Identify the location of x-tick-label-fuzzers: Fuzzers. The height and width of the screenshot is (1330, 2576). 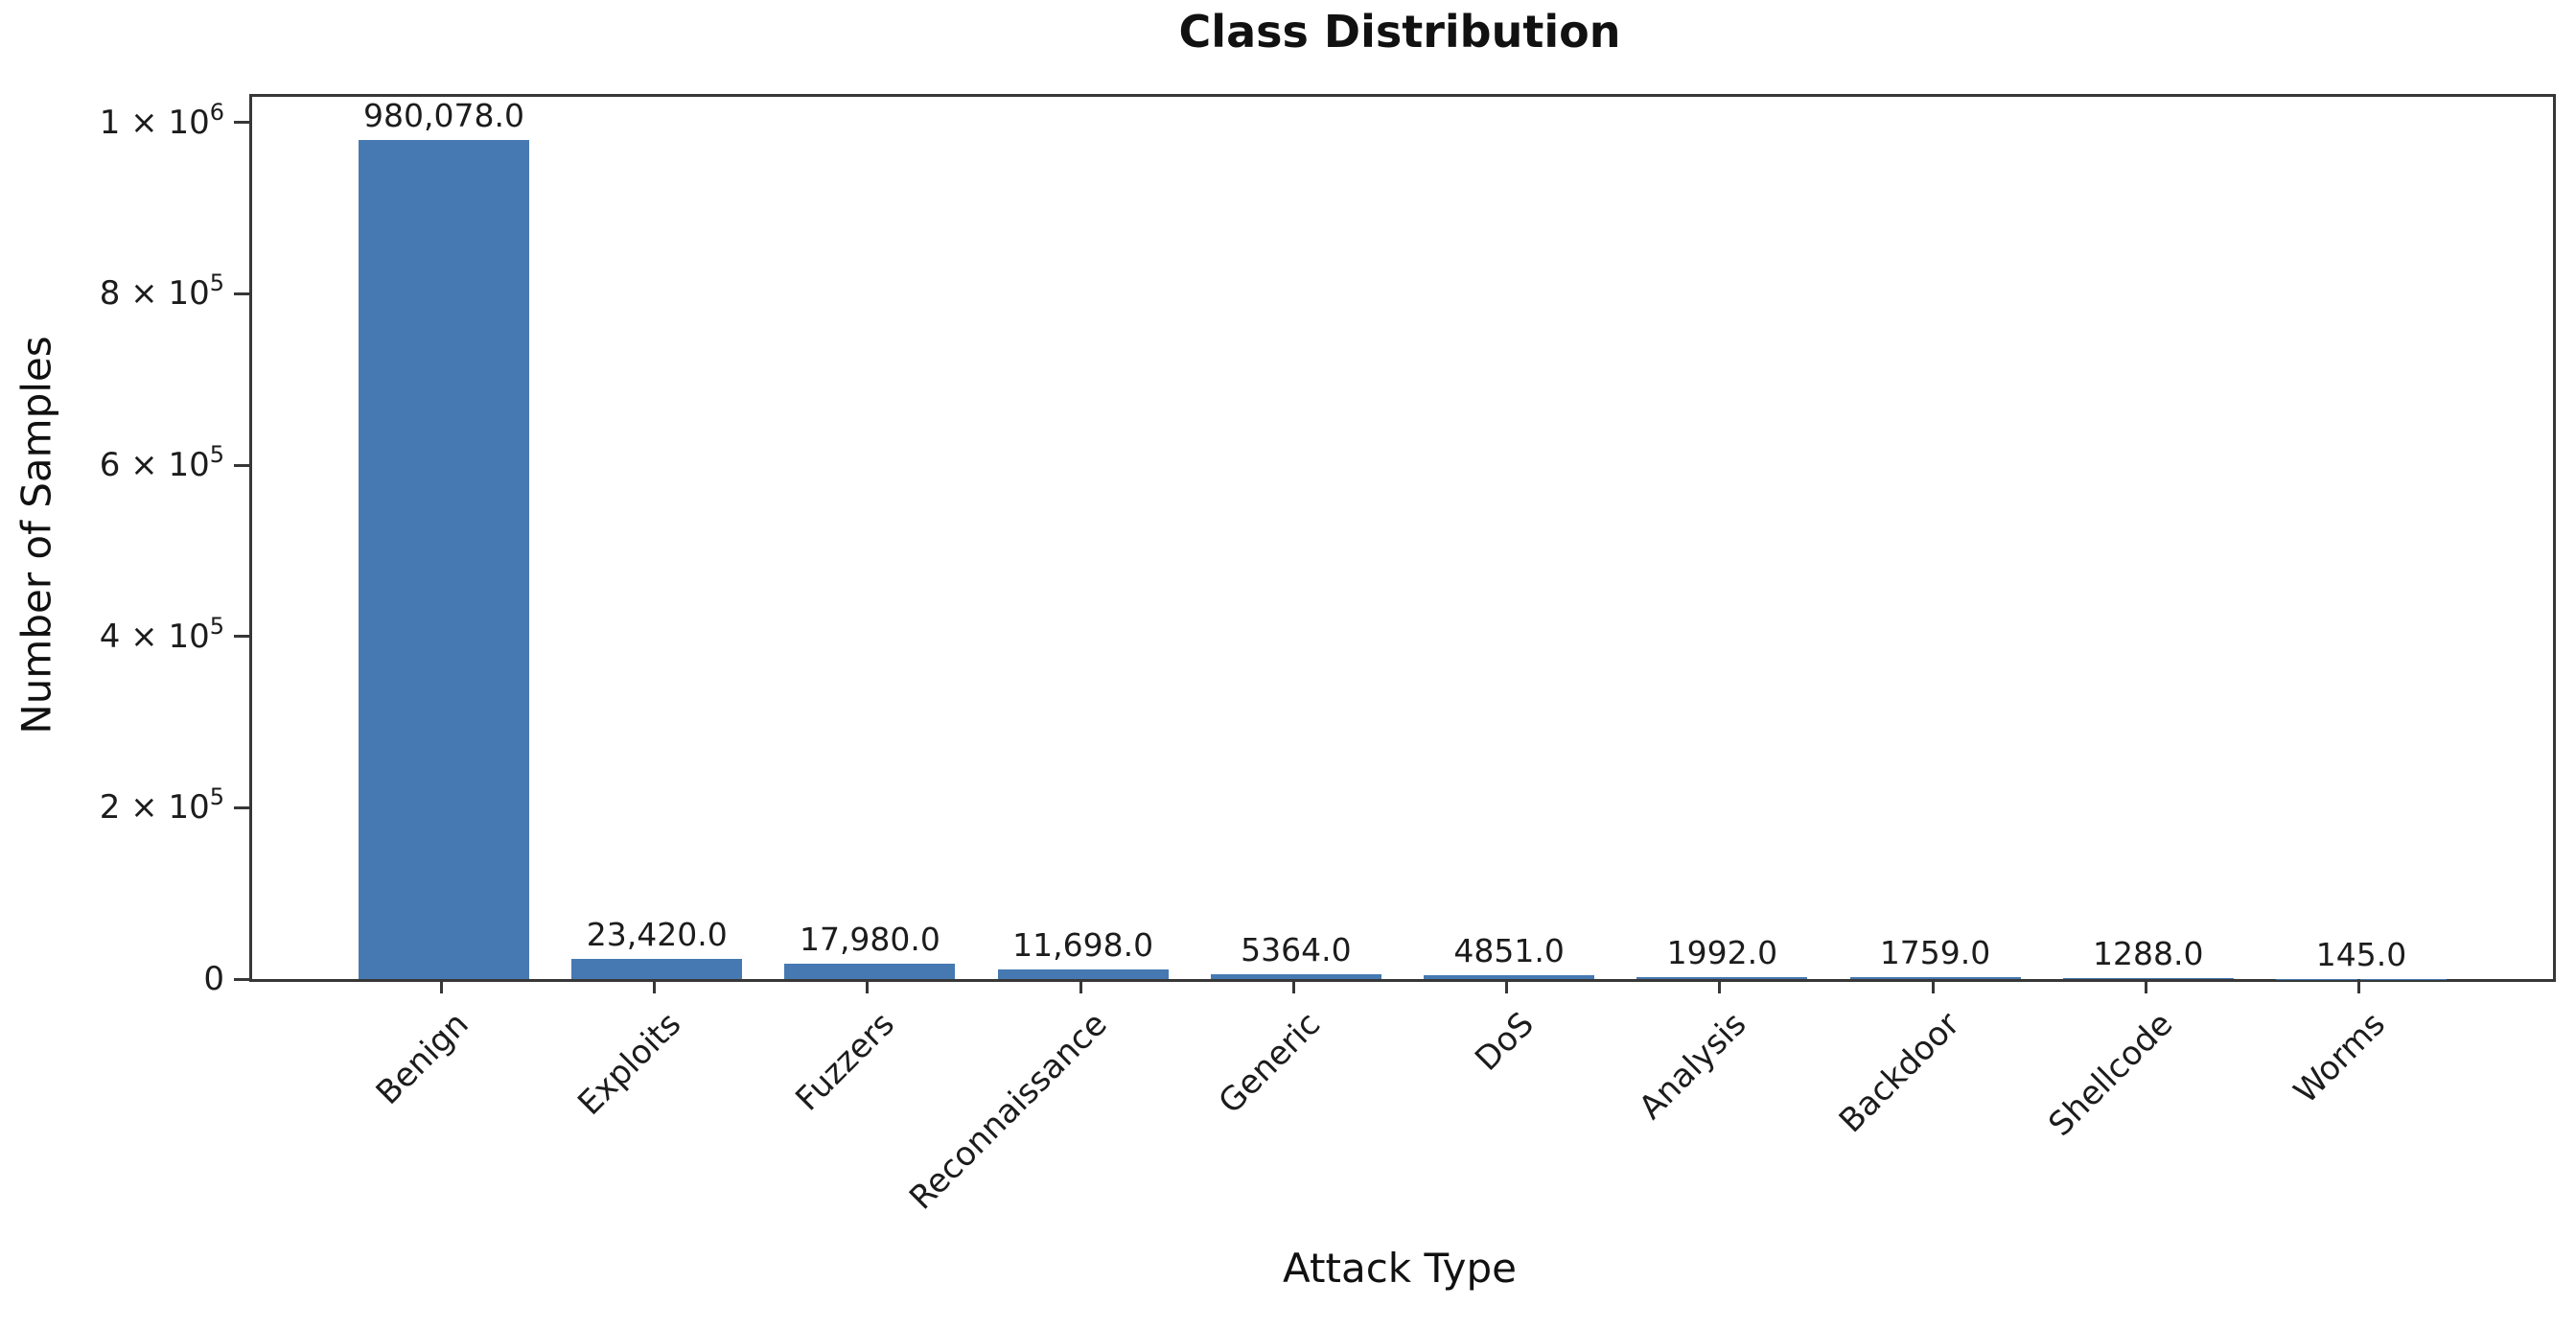
(845, 1062).